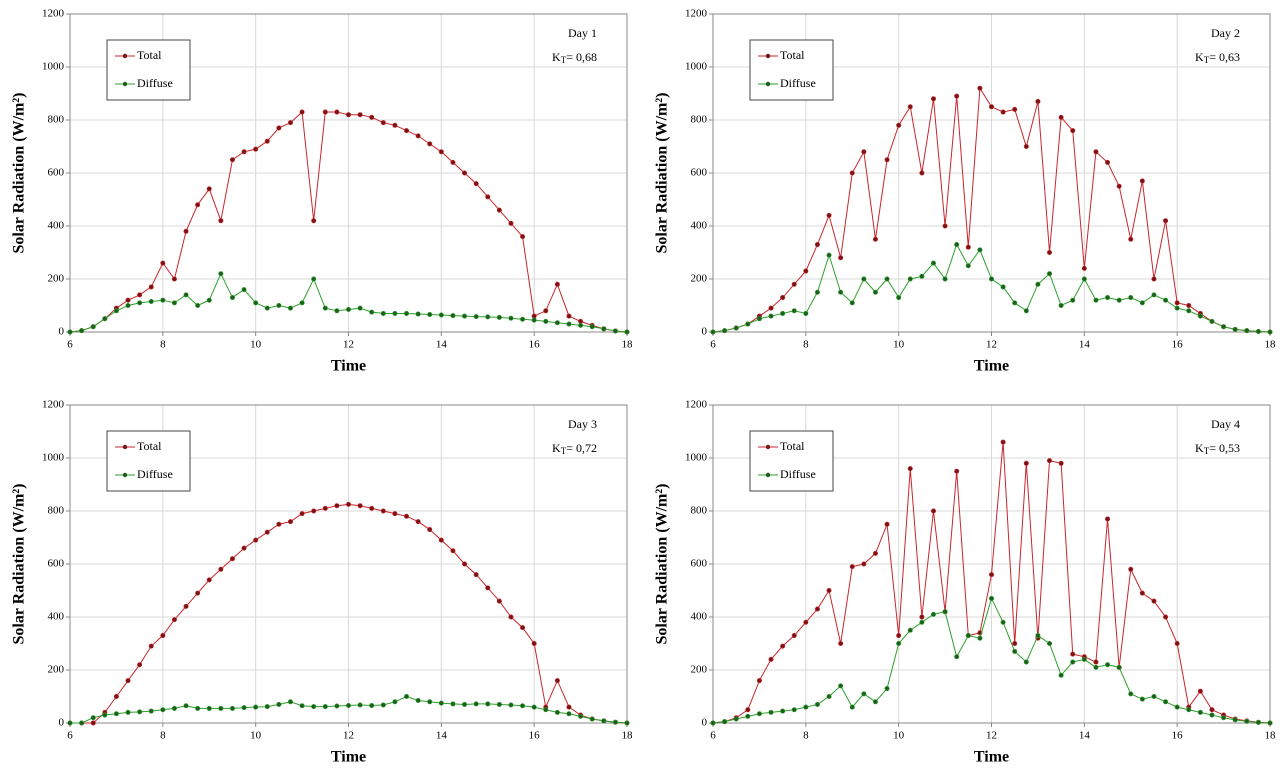 The height and width of the screenshot is (770, 1282). I want to click on y-tick-label: 600, so click(699, 564).